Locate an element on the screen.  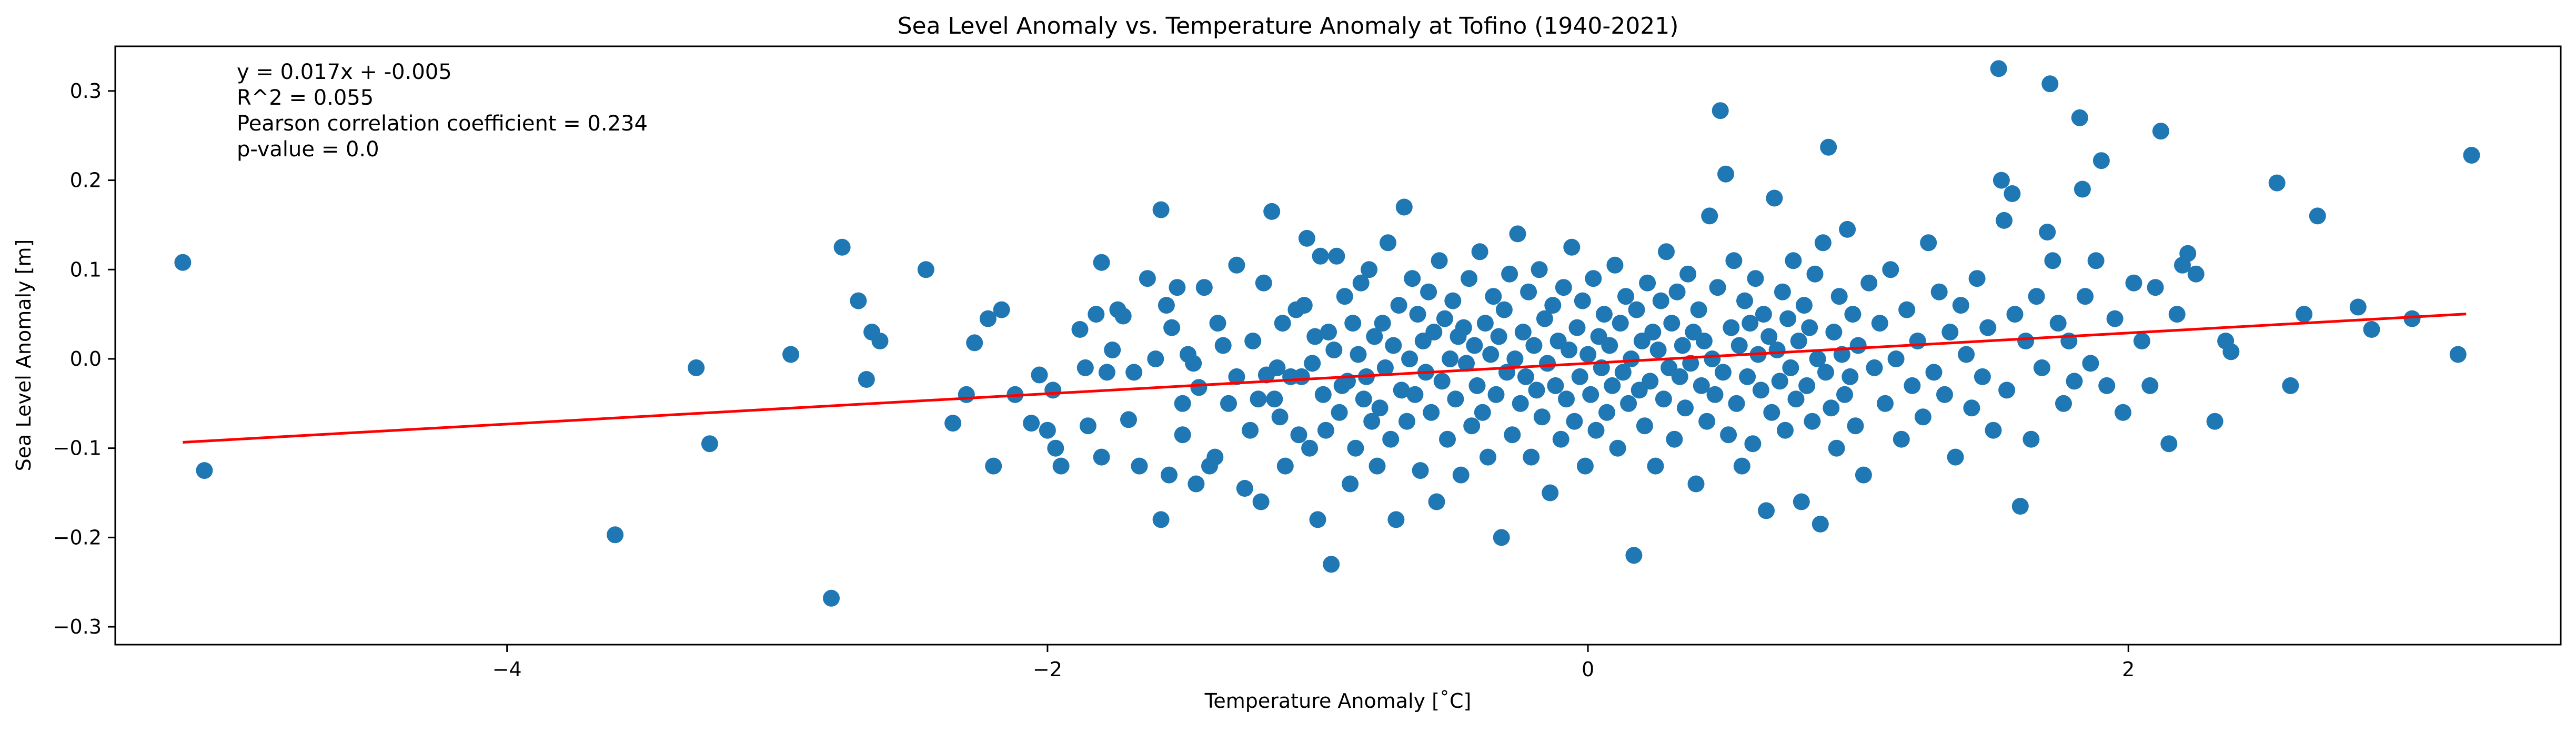
annotation-line: y = 0.017x + -0.005 is located at coordinates (344, 72).